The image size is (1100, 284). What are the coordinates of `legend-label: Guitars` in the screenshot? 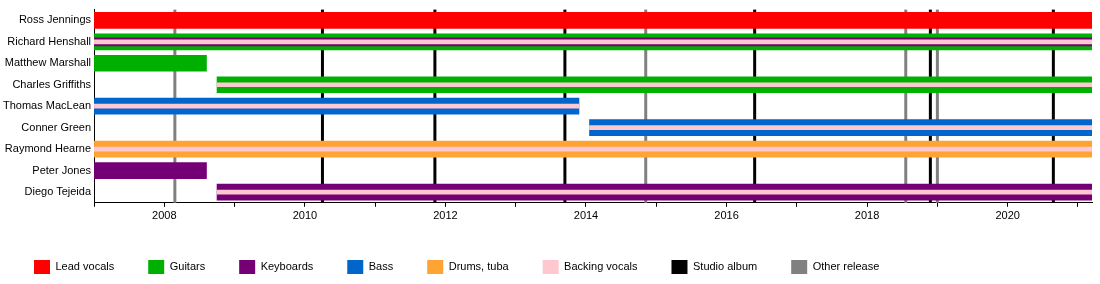 It's located at (187, 266).